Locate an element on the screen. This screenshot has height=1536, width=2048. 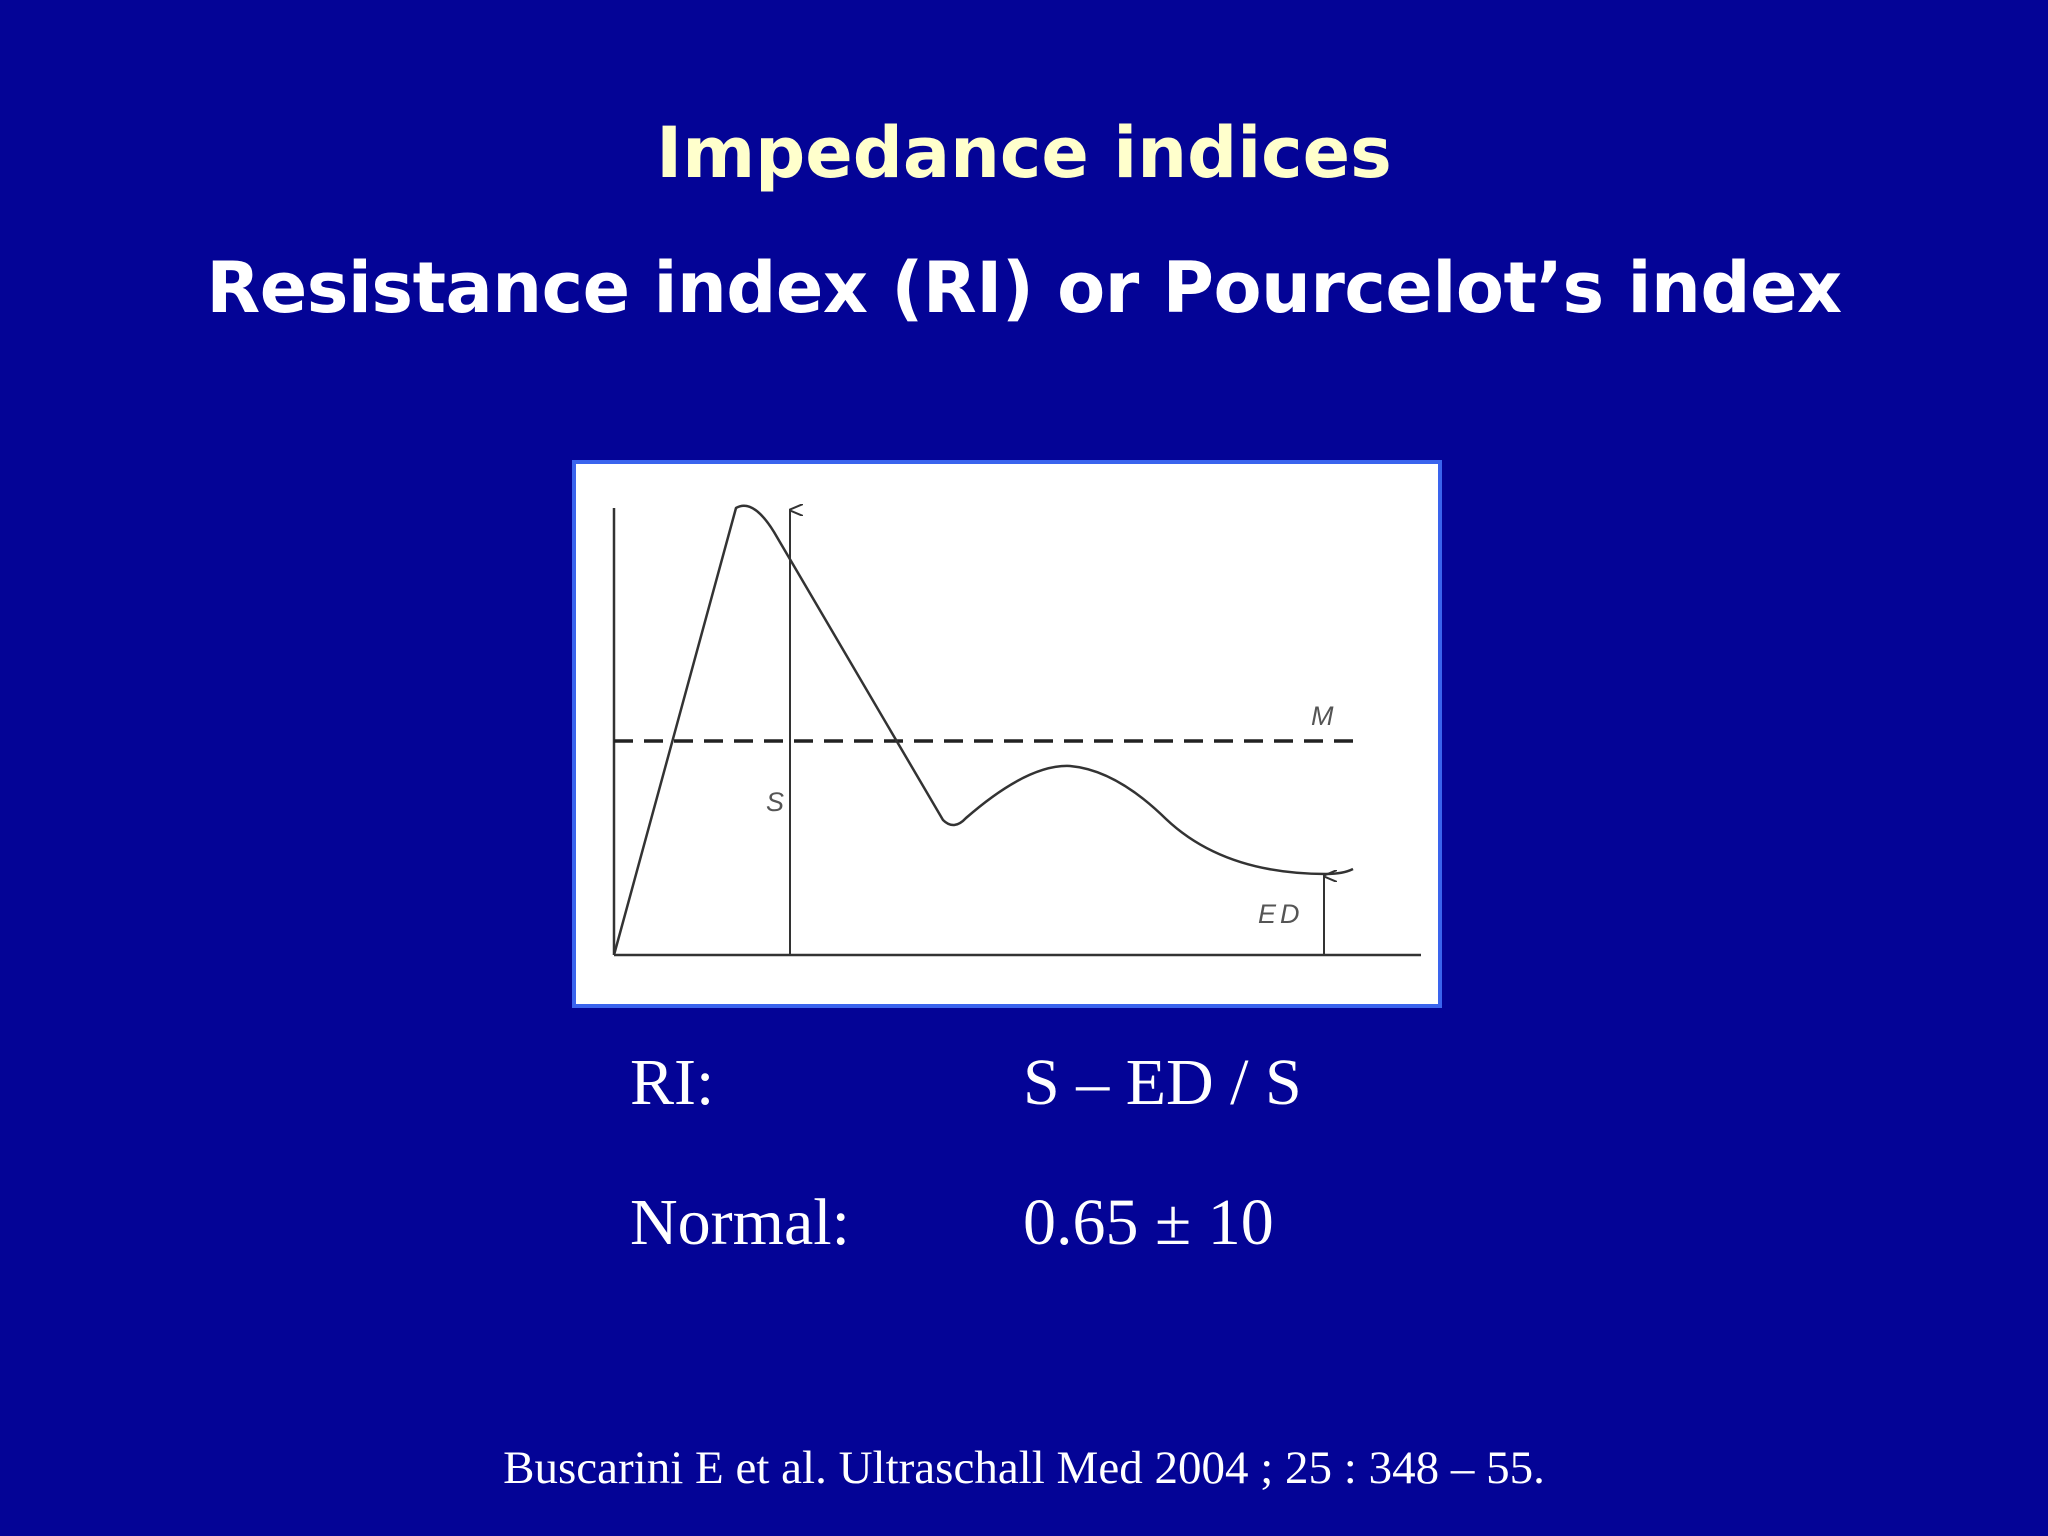
doppler-waveform-diagram: S M ED is located at coordinates (1016, 710).